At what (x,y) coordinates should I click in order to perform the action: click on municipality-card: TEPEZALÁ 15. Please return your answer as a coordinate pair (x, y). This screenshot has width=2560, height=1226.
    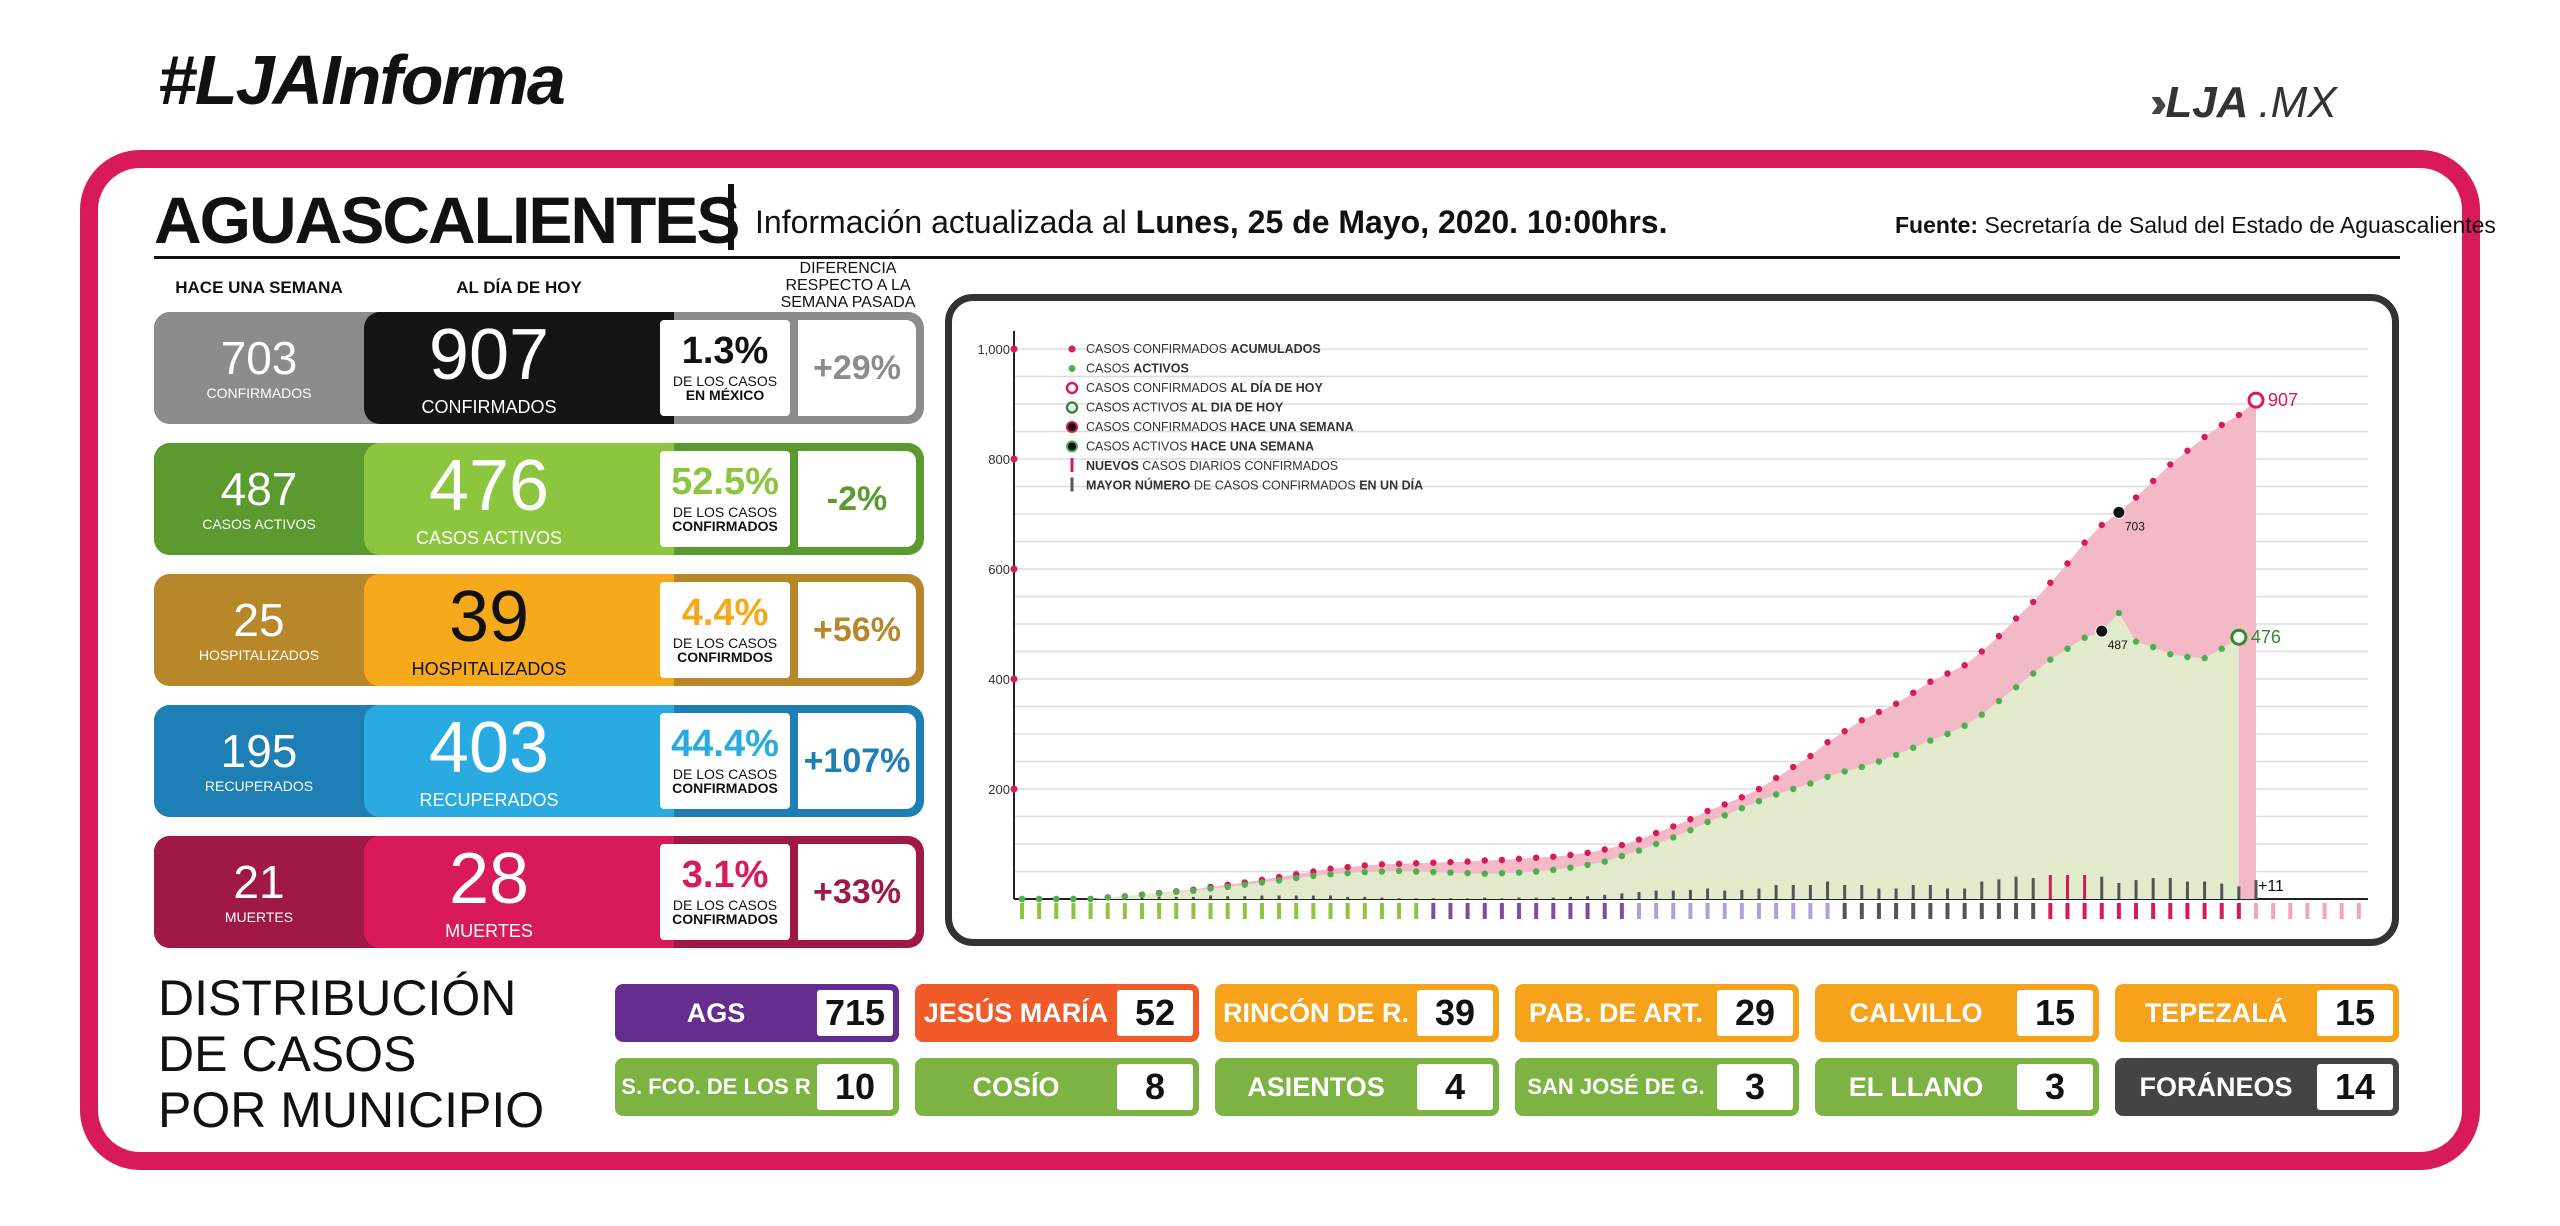
    Looking at the image, I should click on (2257, 1013).